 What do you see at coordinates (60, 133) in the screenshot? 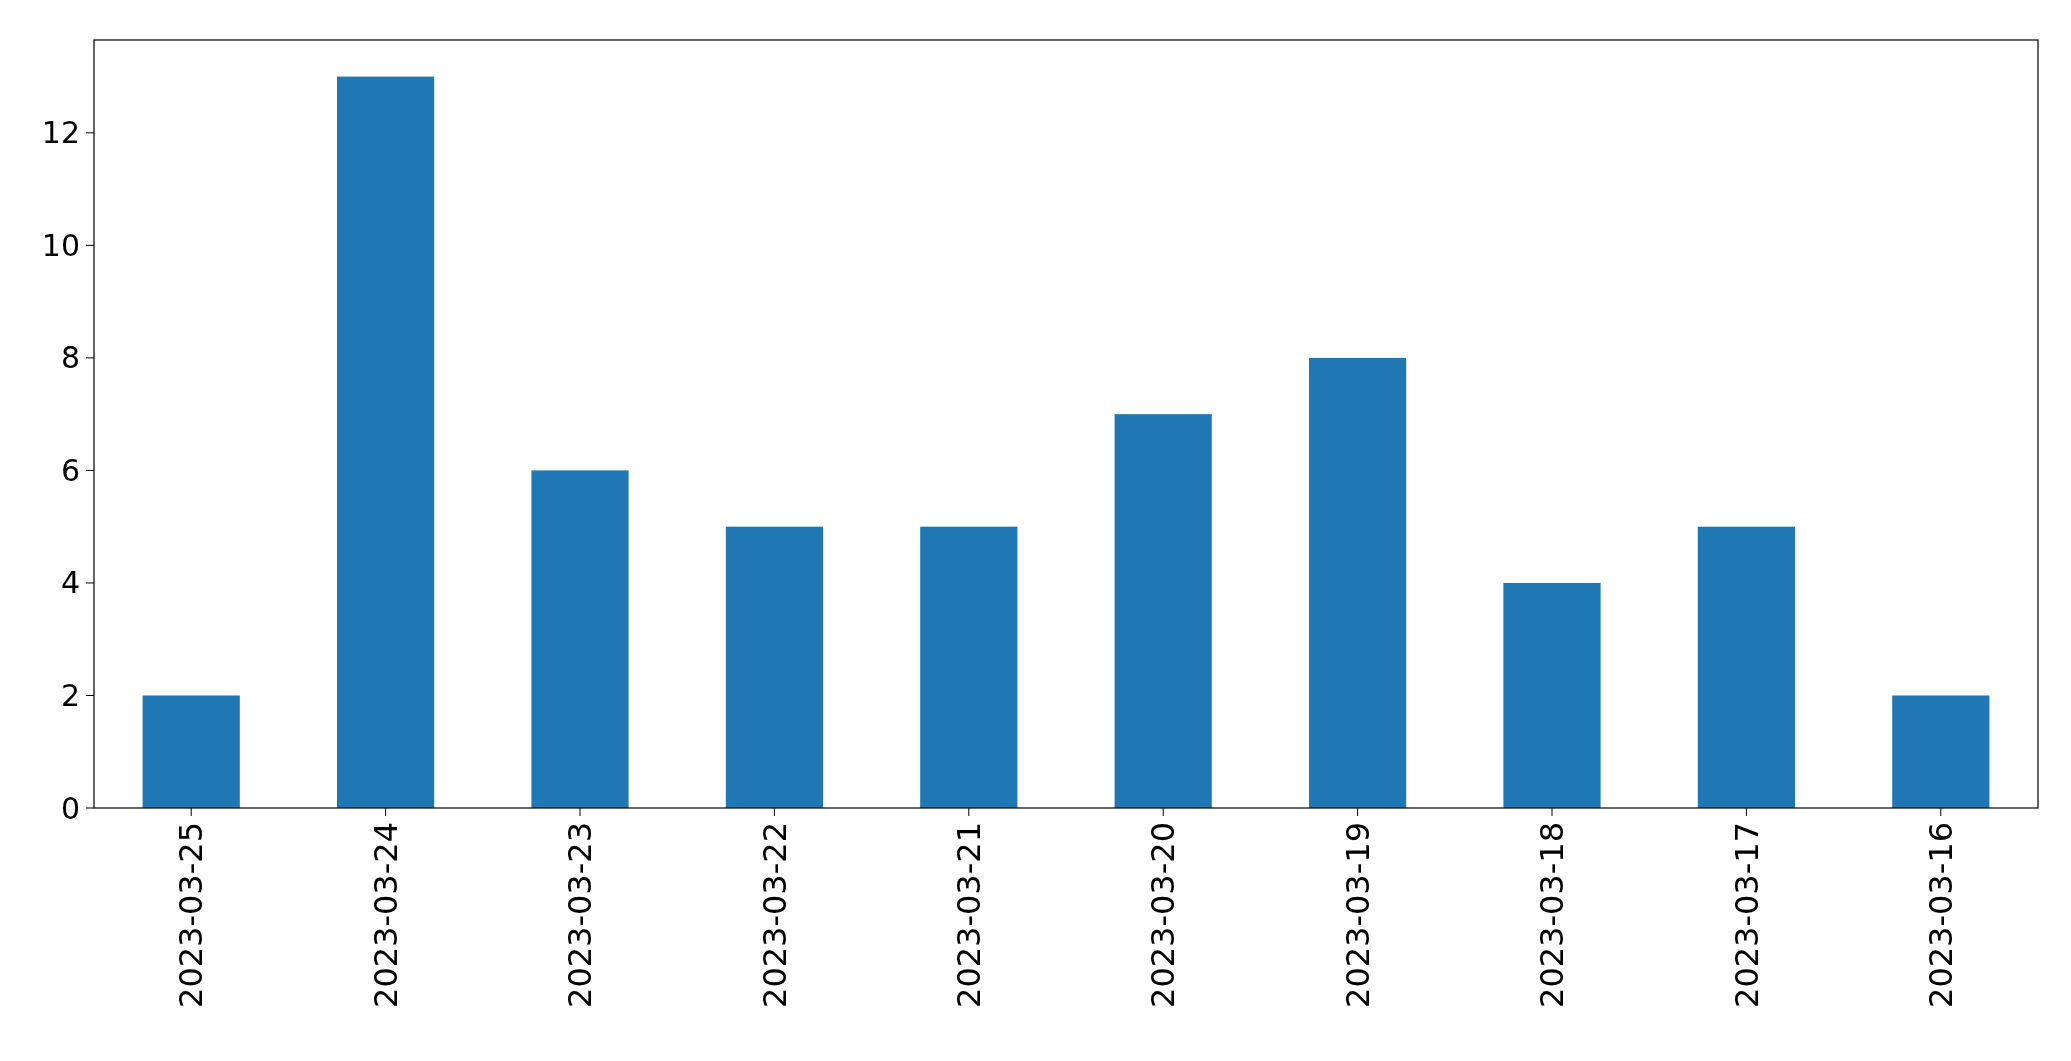
I see `y-tick-label: 12` at bounding box center [60, 133].